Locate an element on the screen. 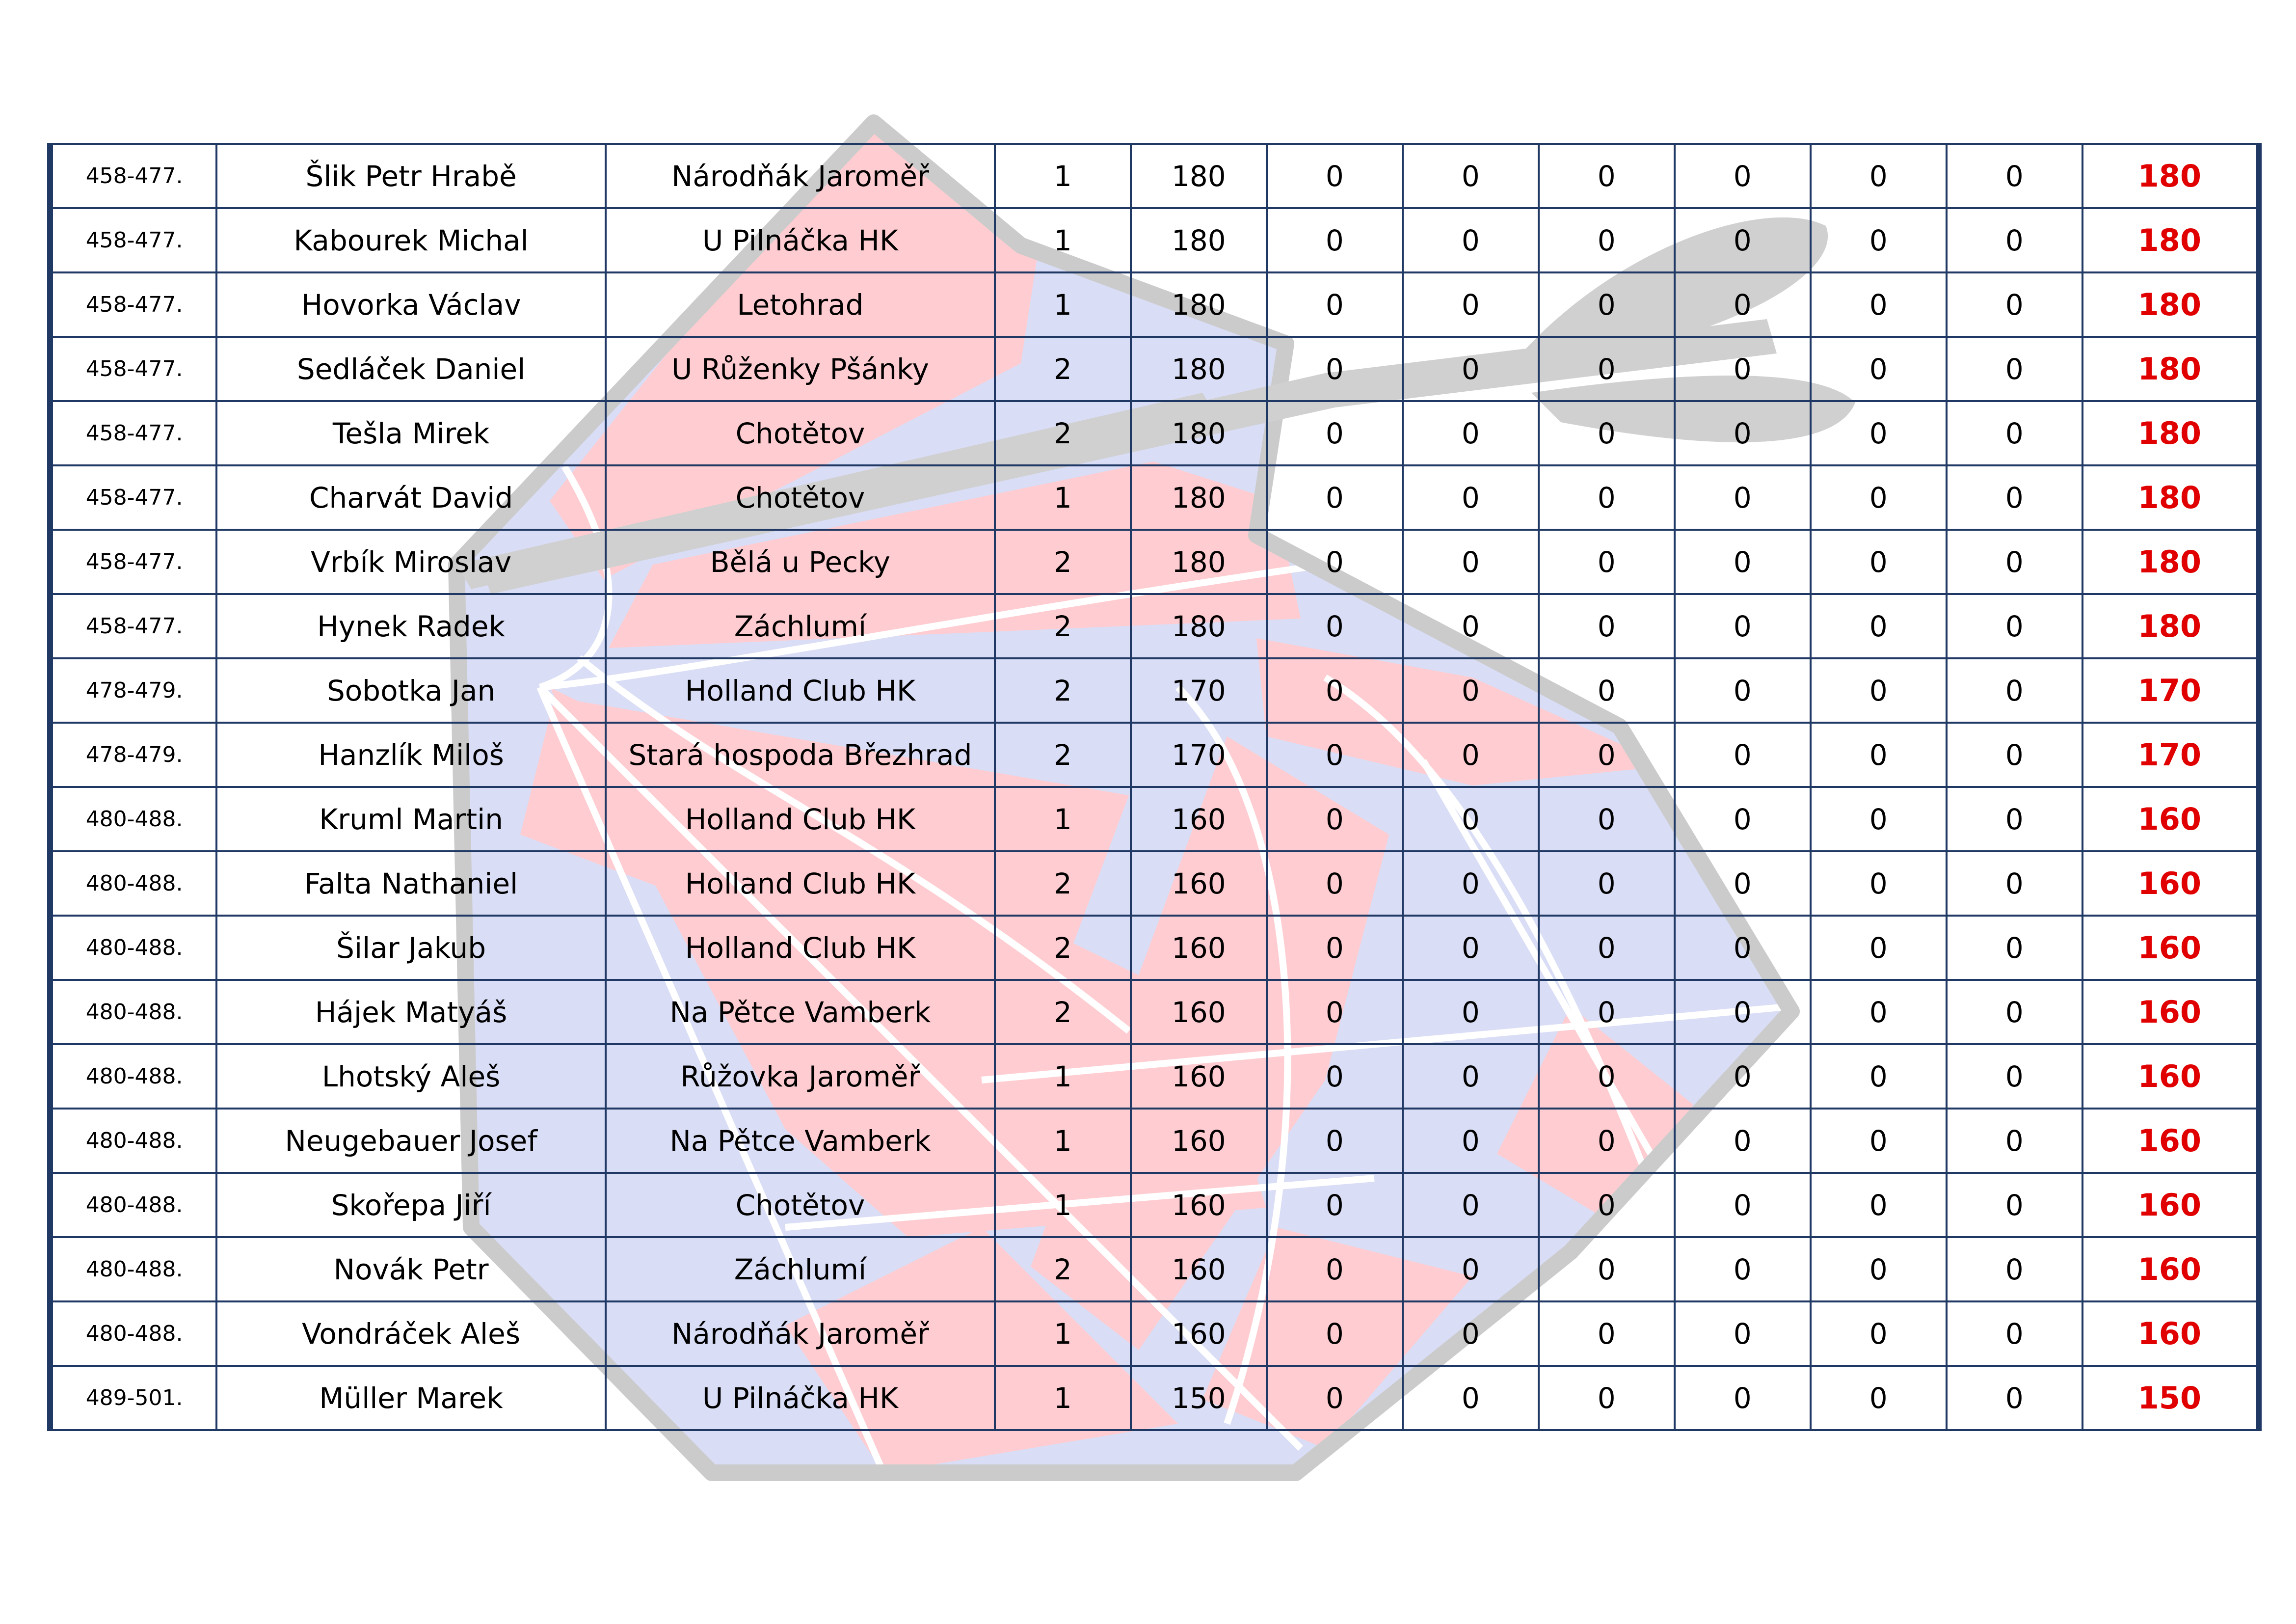 The height and width of the screenshot is (1624, 2296). club-cell: Bělá u Pecky is located at coordinates (800, 562).